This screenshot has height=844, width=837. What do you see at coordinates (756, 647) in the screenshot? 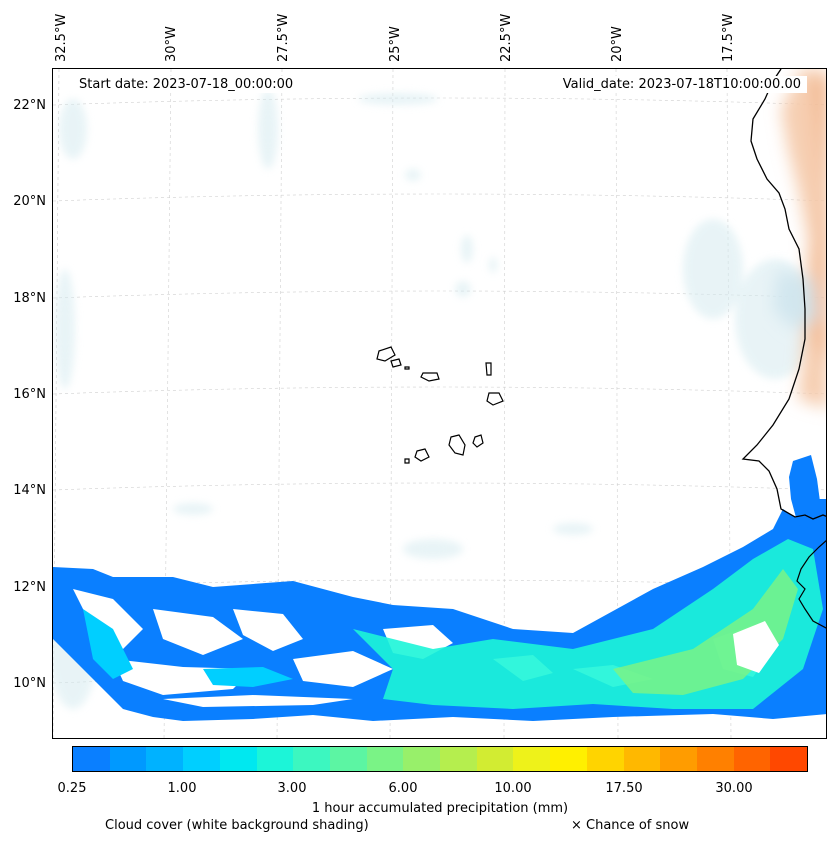
I see `precip-gap-east` at bounding box center [756, 647].